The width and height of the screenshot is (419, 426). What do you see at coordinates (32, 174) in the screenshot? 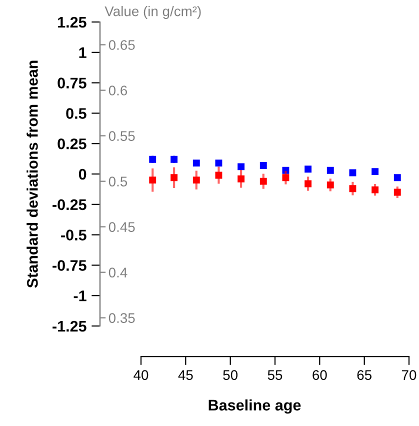
I see `y-axis-title: Standard deviations from mean` at bounding box center [32, 174].